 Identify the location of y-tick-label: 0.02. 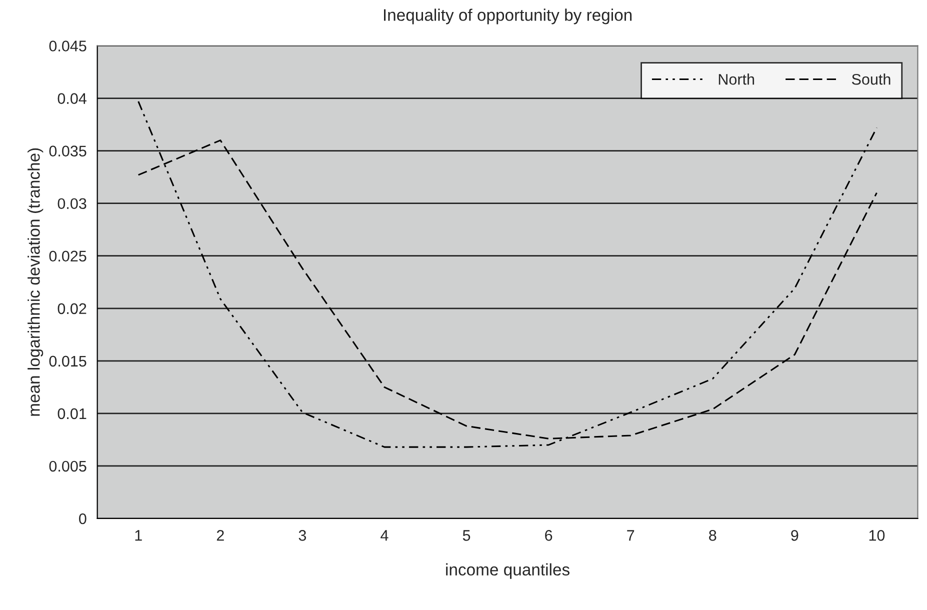
(72, 308).